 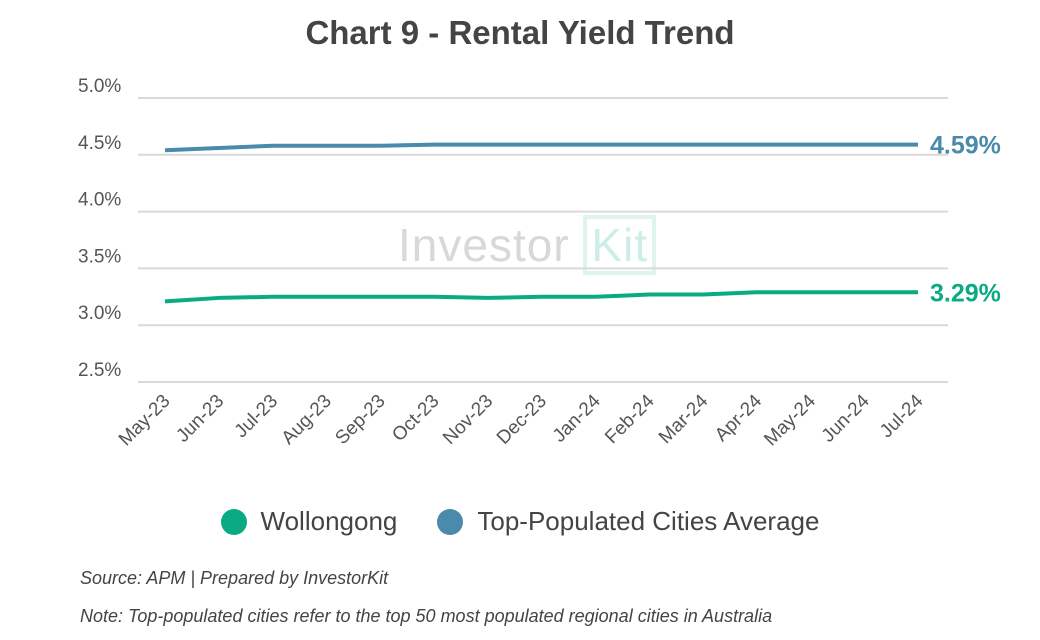 What do you see at coordinates (468, 420) in the screenshot?
I see `x-tick-label: Nov-23` at bounding box center [468, 420].